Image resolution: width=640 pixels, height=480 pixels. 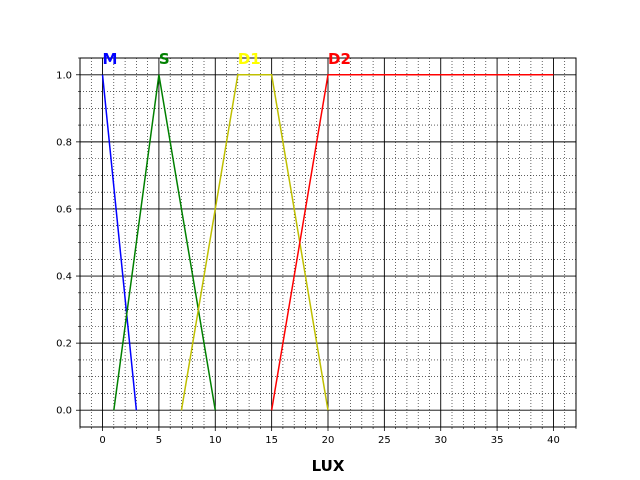 What do you see at coordinates (110, 59) in the screenshot?
I see `series-label-m: M` at bounding box center [110, 59].